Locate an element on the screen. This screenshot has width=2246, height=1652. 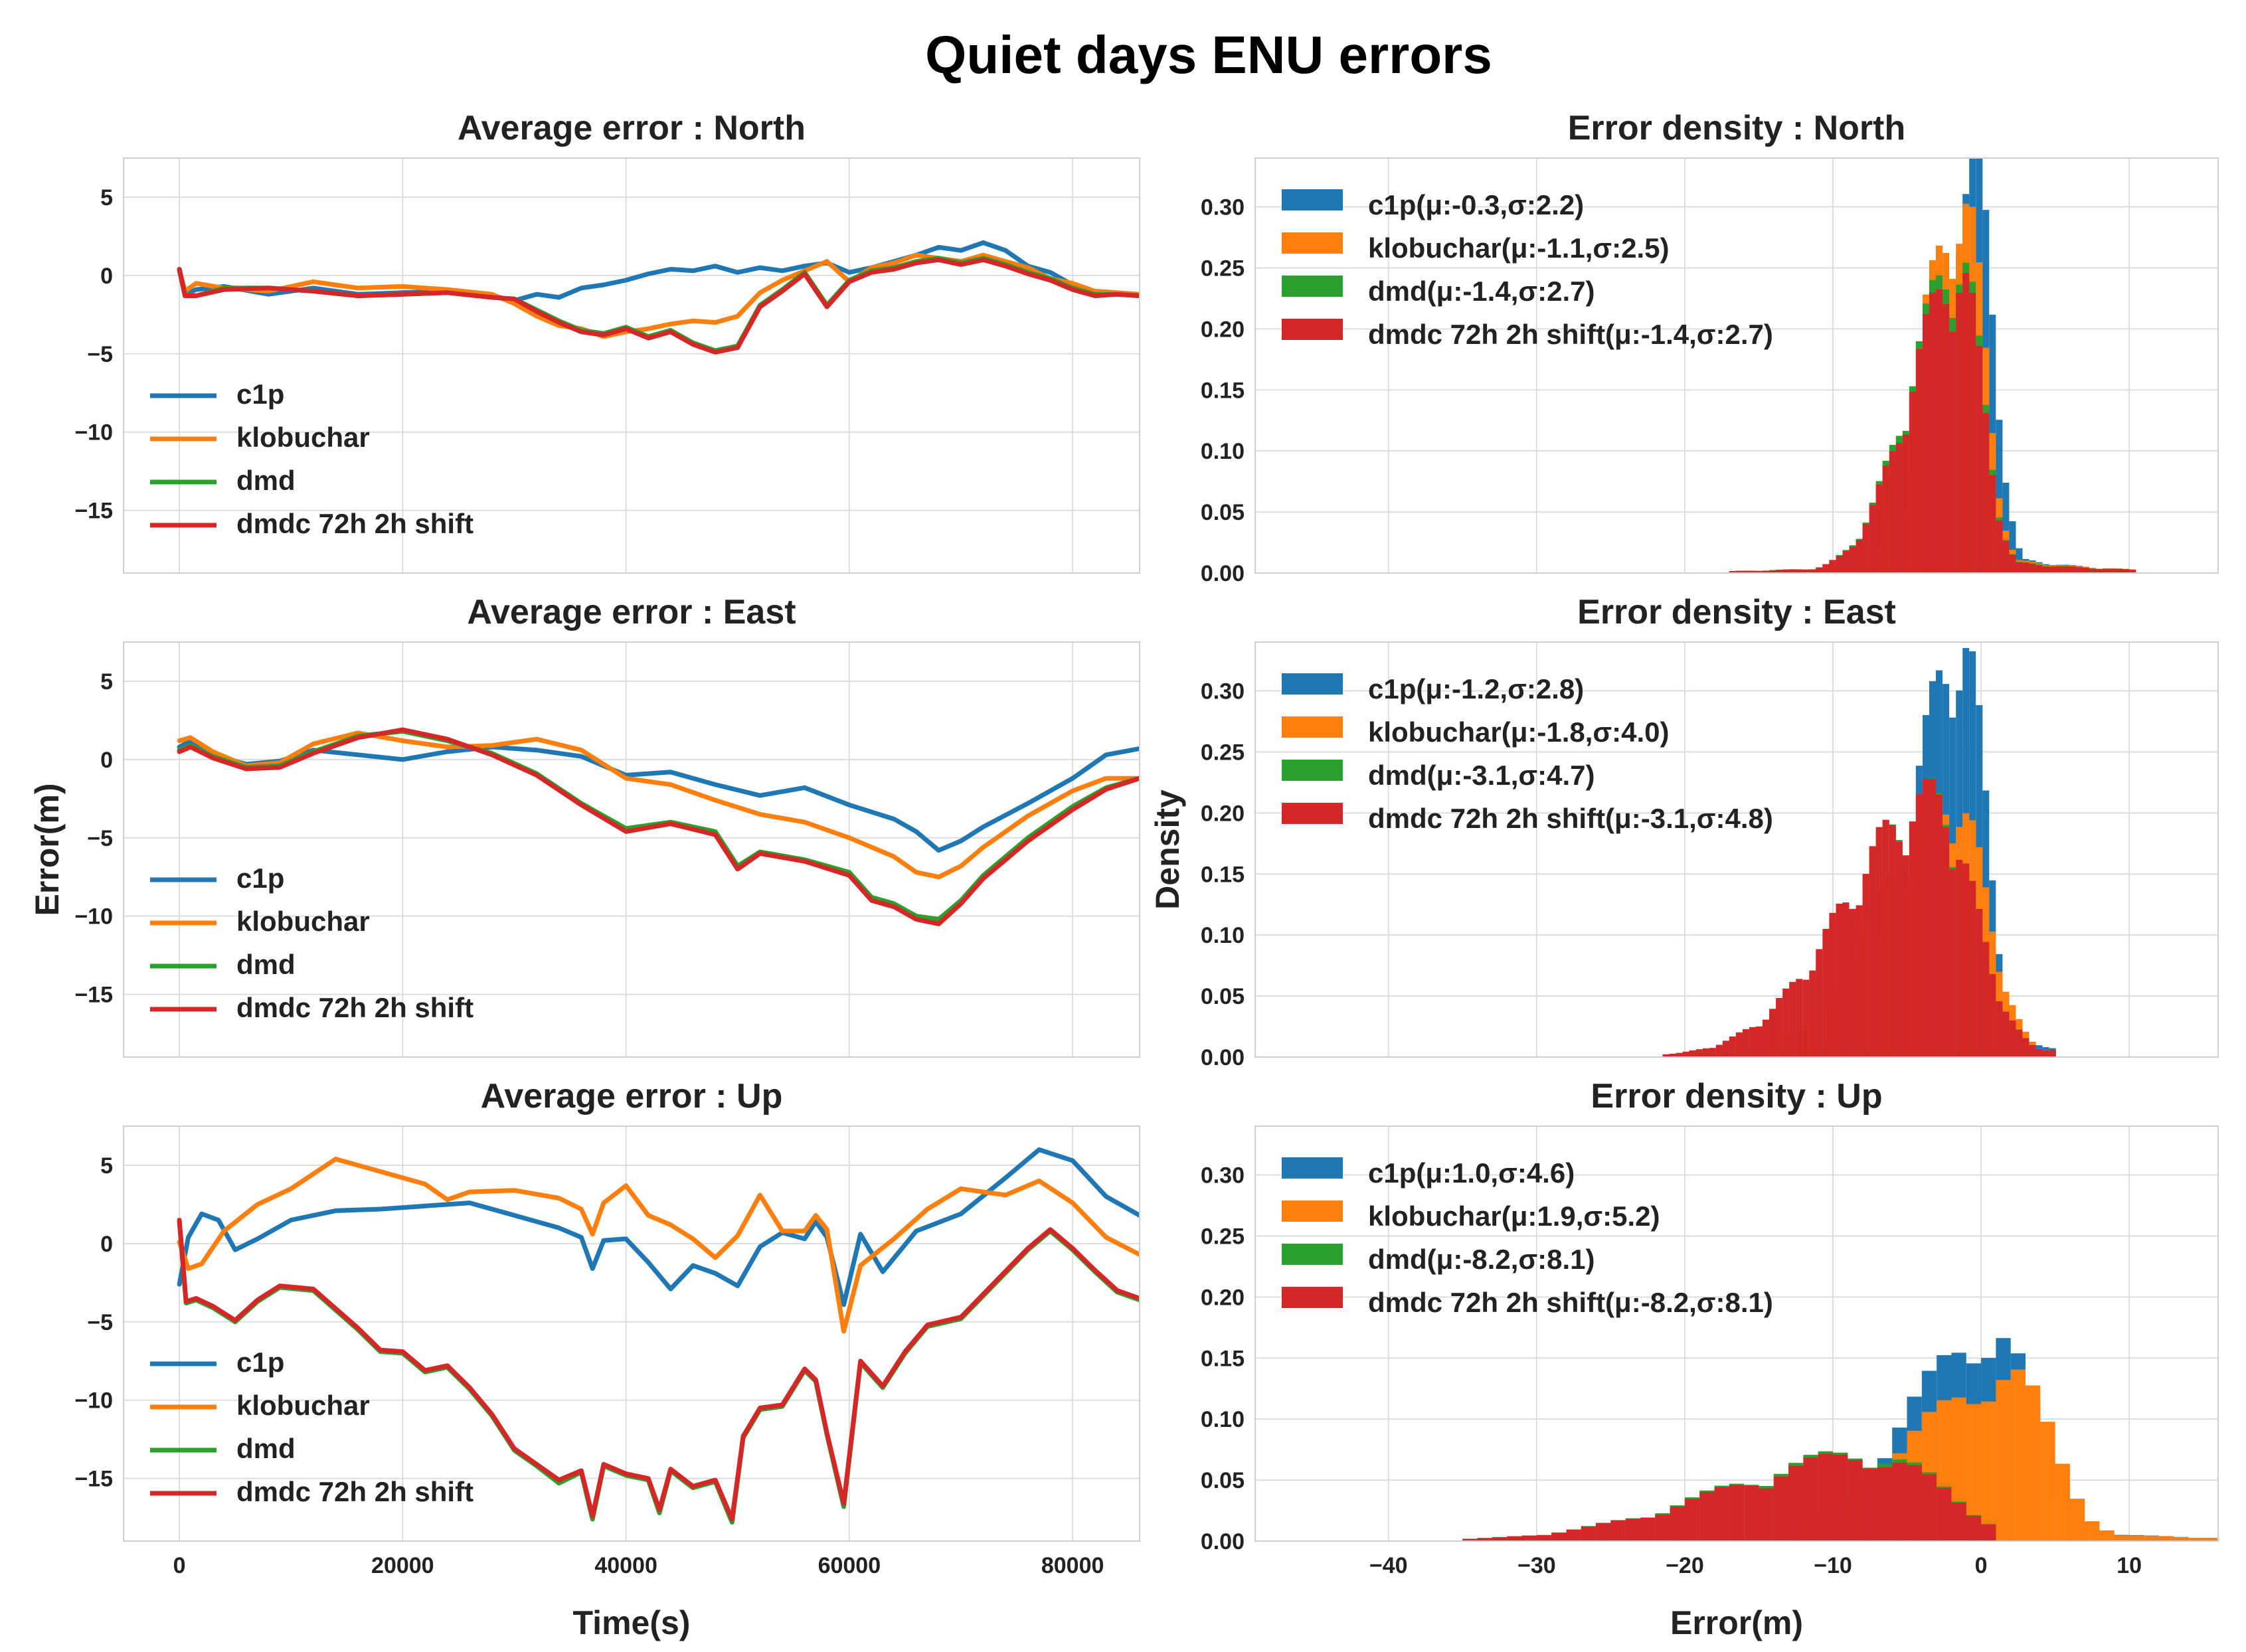
panel-title: Average error : Up is located at coordinates (632, 1096).